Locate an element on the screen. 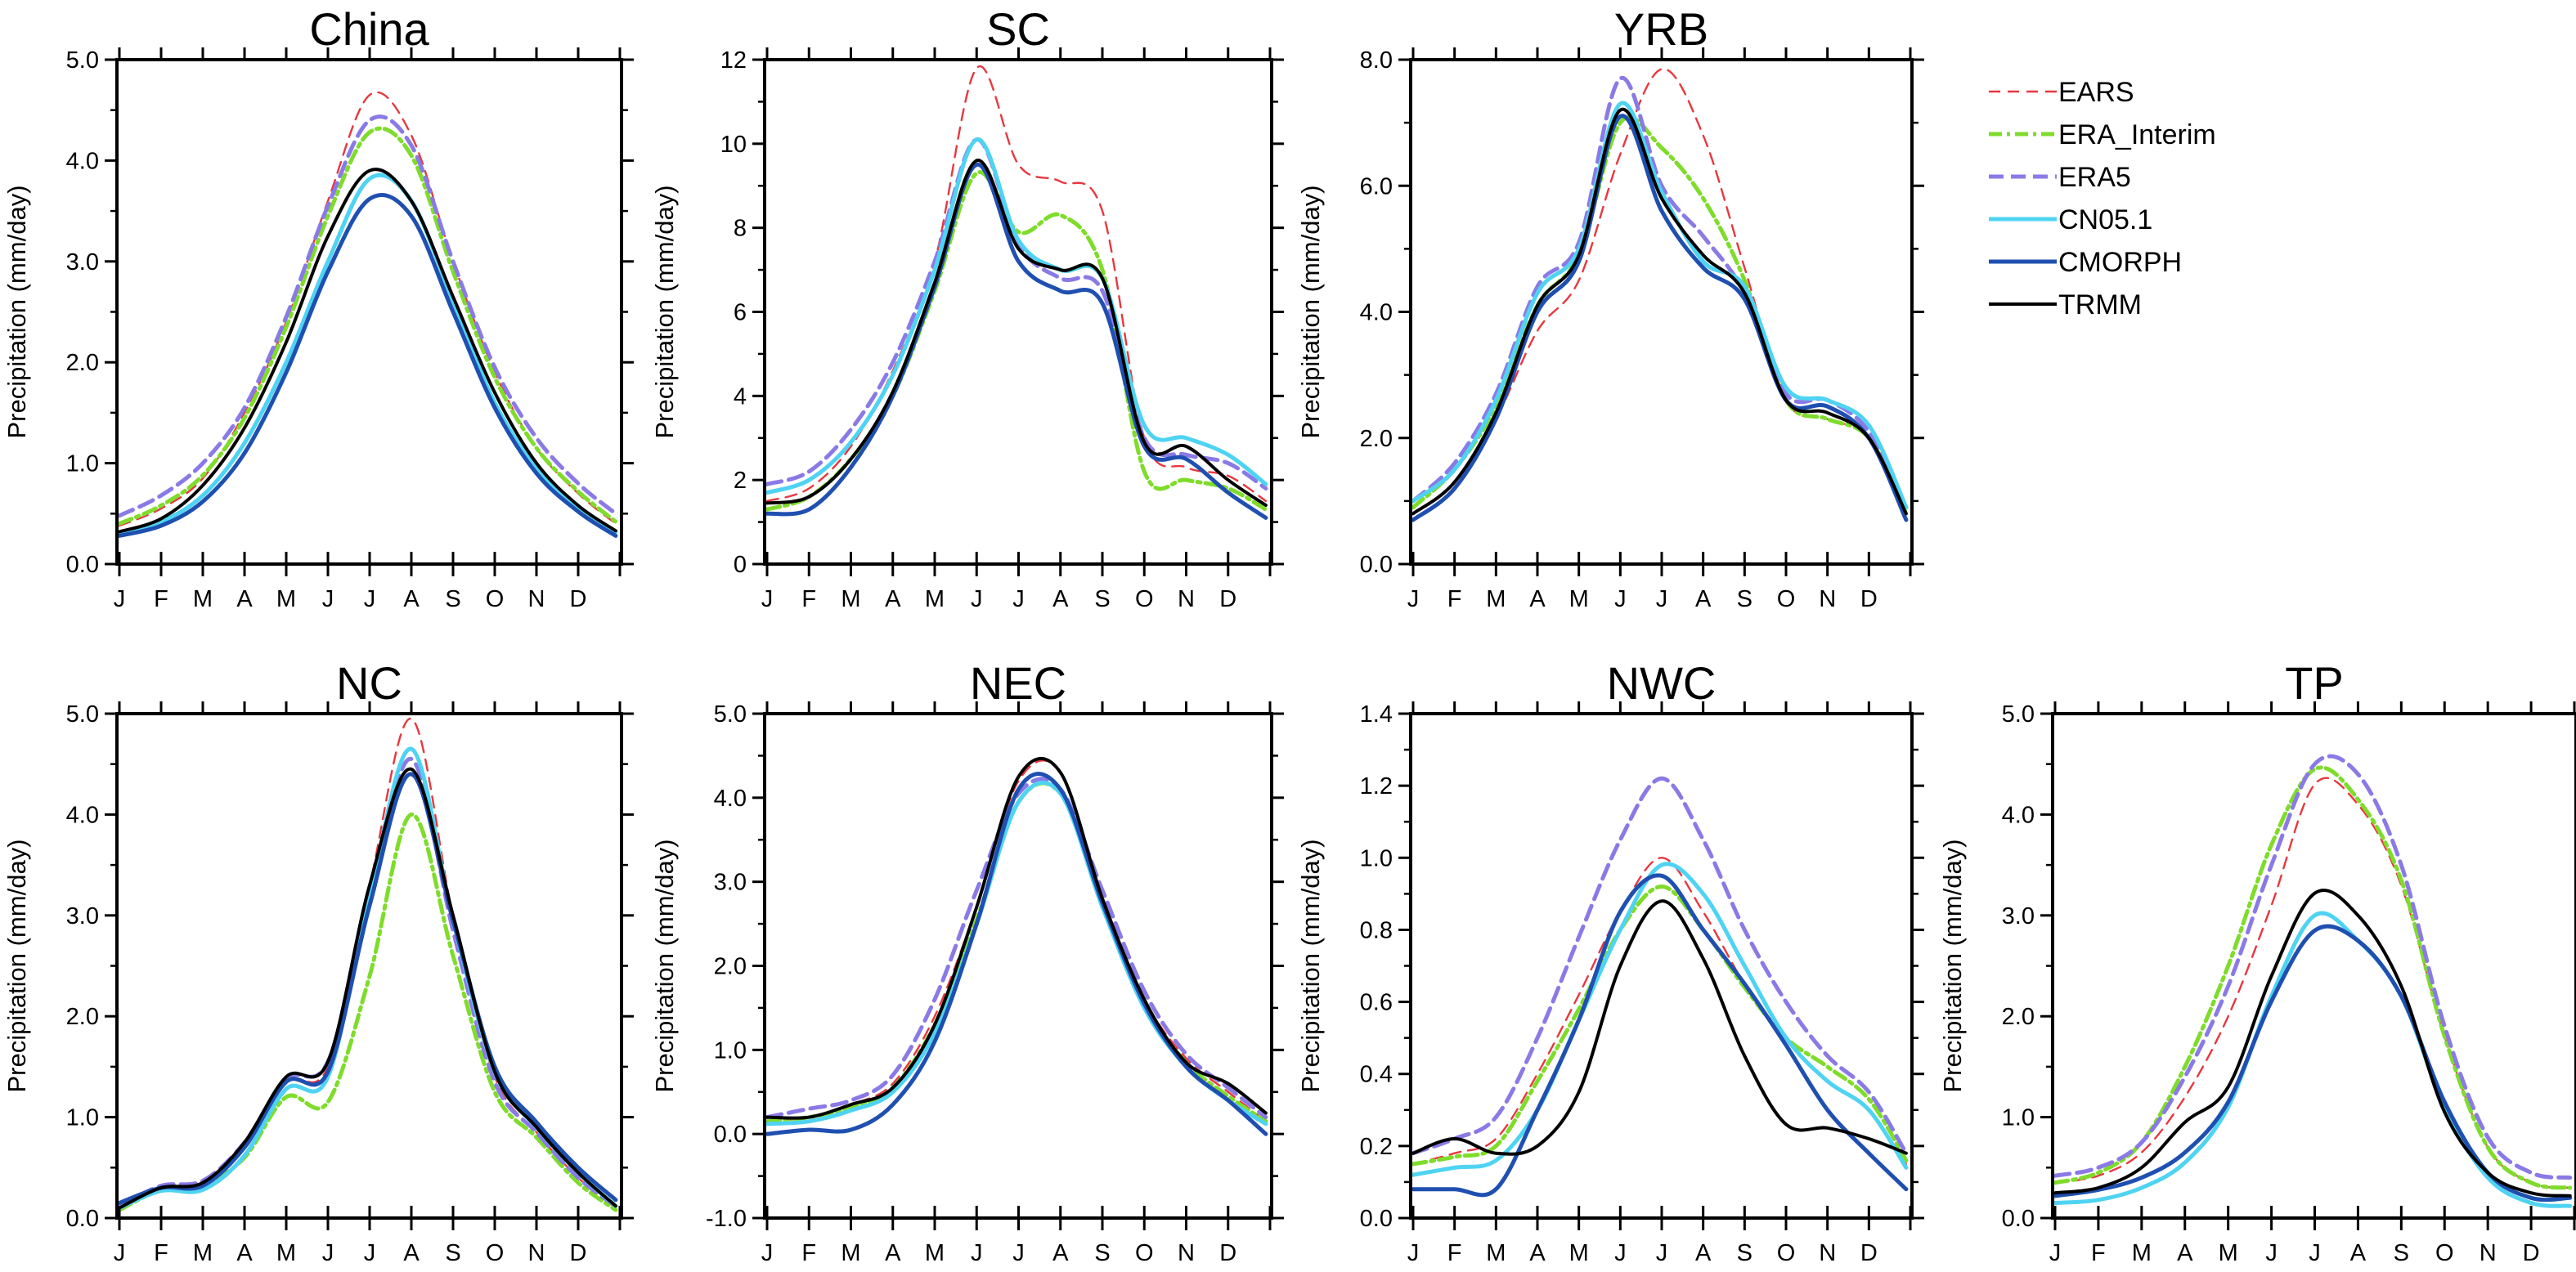 This screenshot has height=1272, width=2576. panel-title: SC is located at coordinates (1018, 29).